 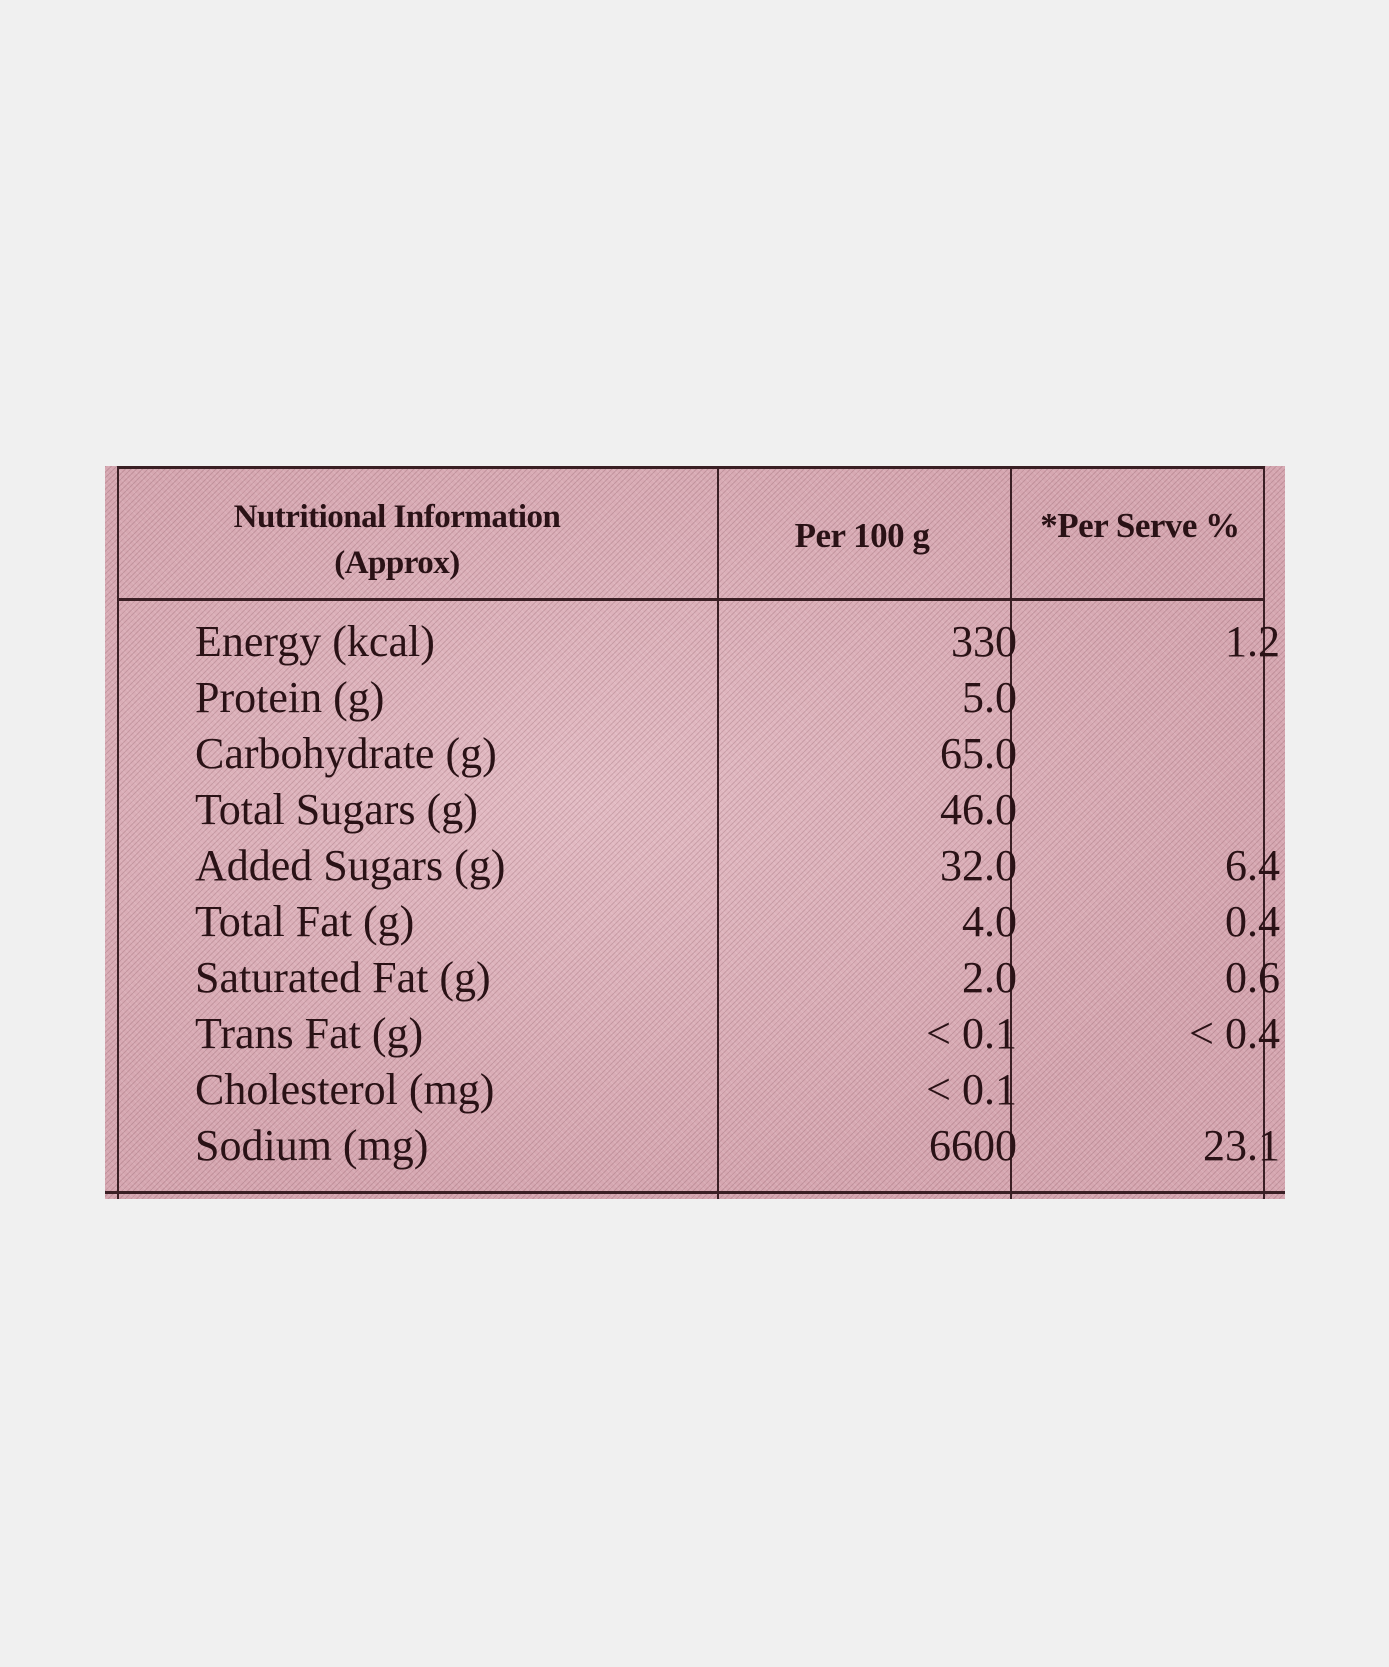 What do you see at coordinates (336, 809) in the screenshot?
I see `nutrient-name: Total Sugars (g)` at bounding box center [336, 809].